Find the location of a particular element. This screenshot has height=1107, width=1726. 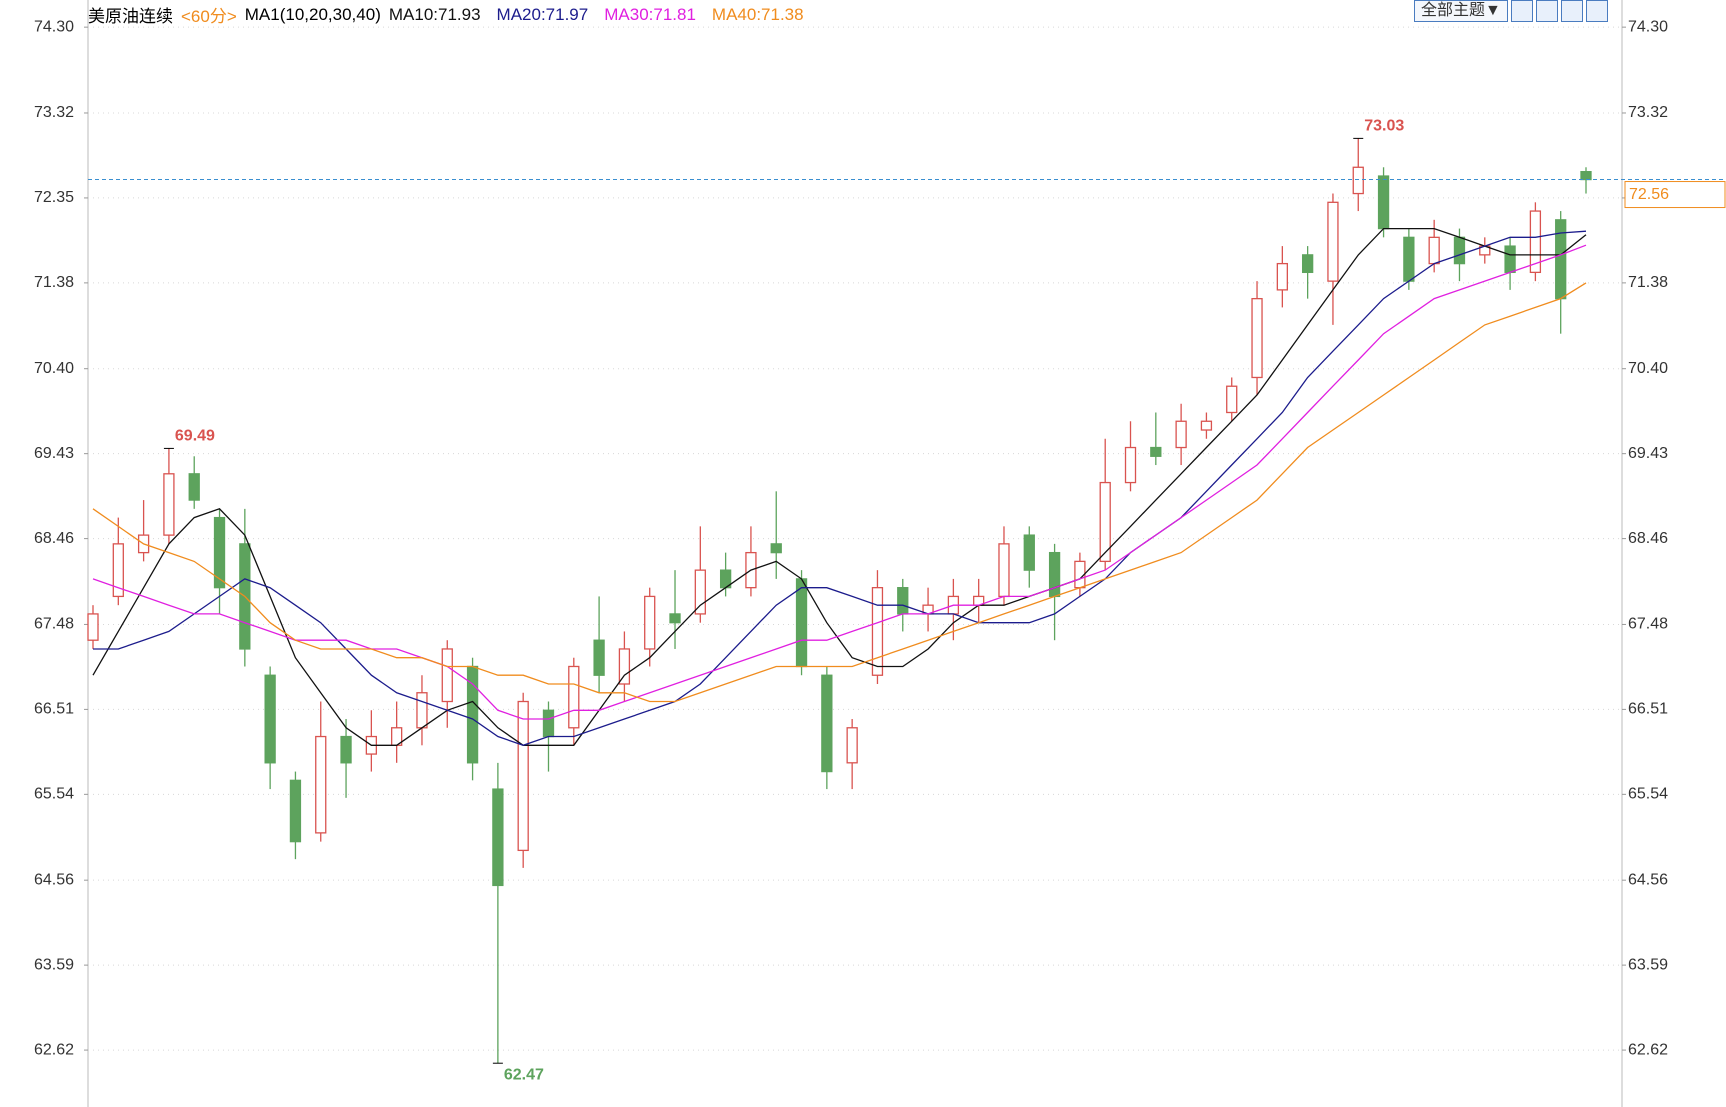

legend-entry: MA10:71.93 is located at coordinates (434, 14).